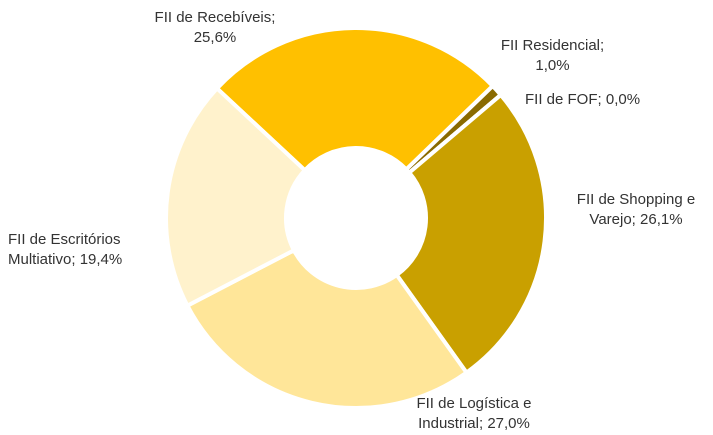  What do you see at coordinates (215, 17) in the screenshot?
I see `category-label: FII de Recebíveis;` at bounding box center [215, 17].